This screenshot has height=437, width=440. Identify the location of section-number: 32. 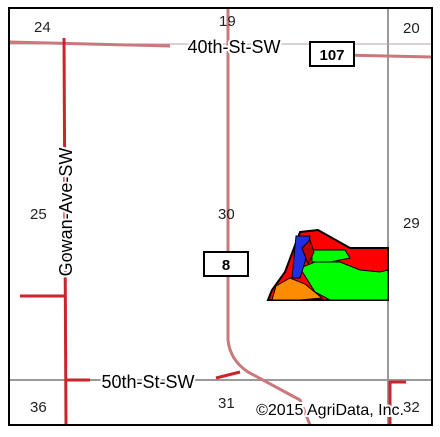
(411, 407).